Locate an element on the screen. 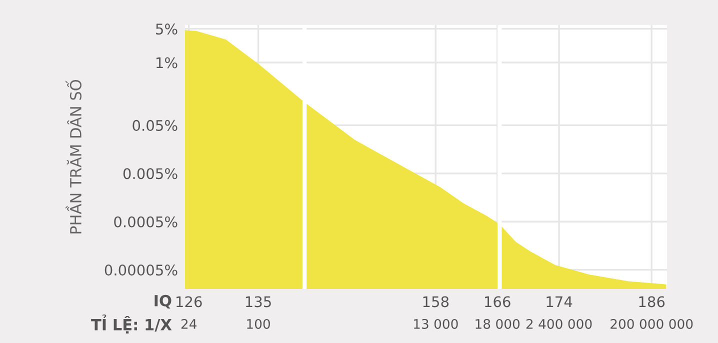  x-tick-label: 158 is located at coordinates (436, 302).